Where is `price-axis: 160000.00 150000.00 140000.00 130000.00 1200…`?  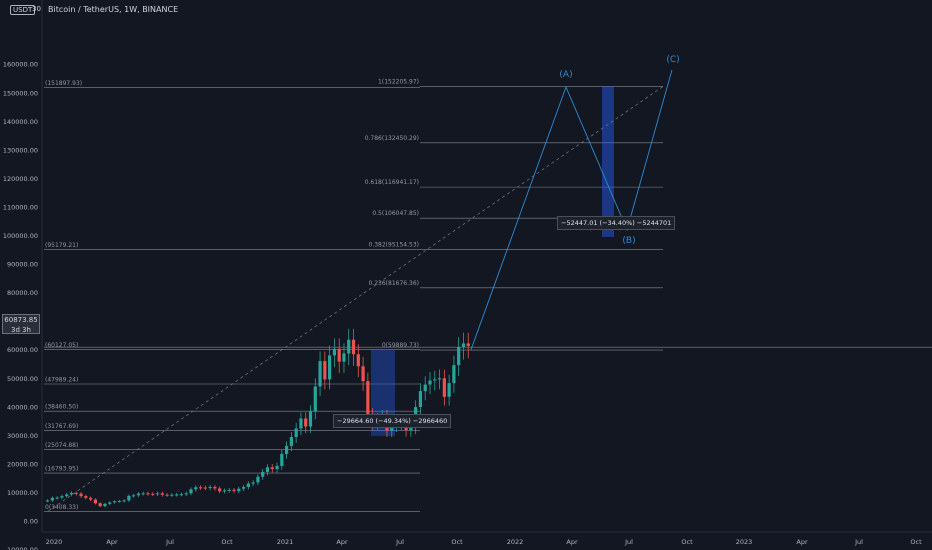
price-axis: 160000.00 150000.00 140000.00 130000.00 1200… is located at coordinates (23, 275).